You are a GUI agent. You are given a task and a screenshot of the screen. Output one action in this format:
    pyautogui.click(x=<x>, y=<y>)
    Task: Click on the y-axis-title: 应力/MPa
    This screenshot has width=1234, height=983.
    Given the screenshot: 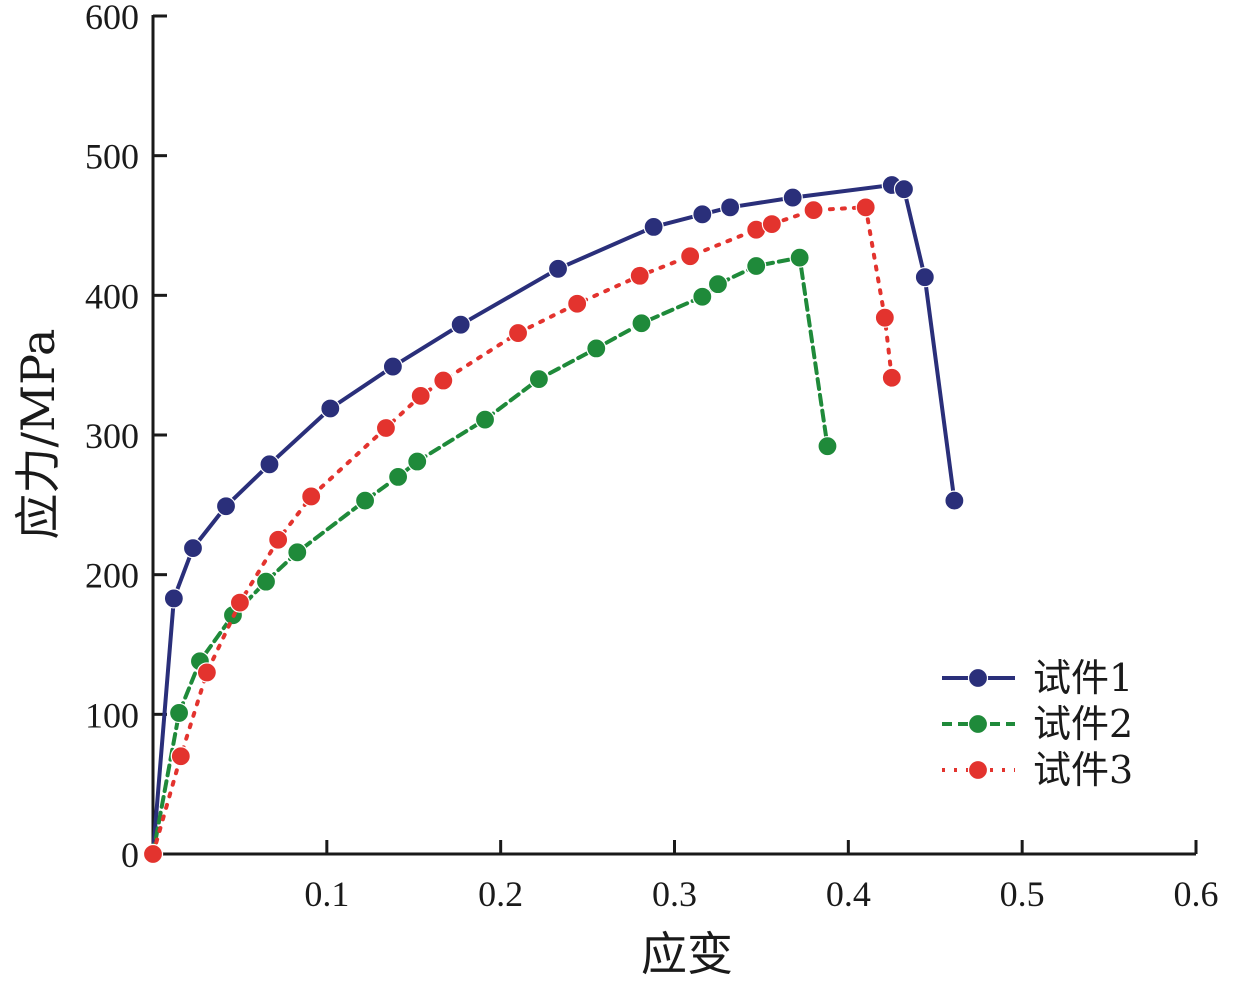 What is the action you would take?
    pyautogui.click(x=38, y=434)
    